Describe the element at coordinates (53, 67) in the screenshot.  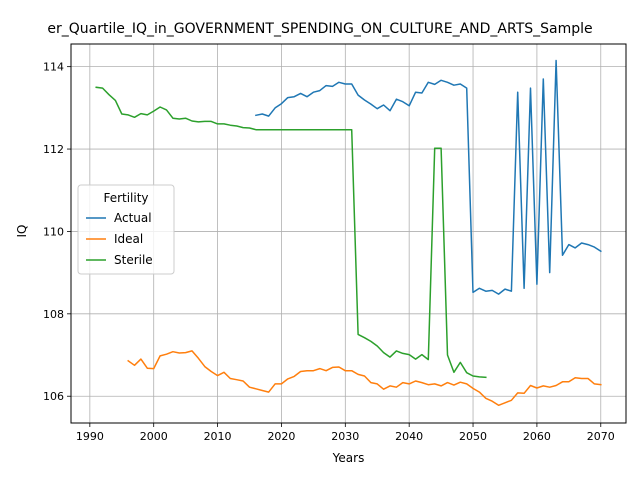
I see `y-tick-label: 114` at that location.